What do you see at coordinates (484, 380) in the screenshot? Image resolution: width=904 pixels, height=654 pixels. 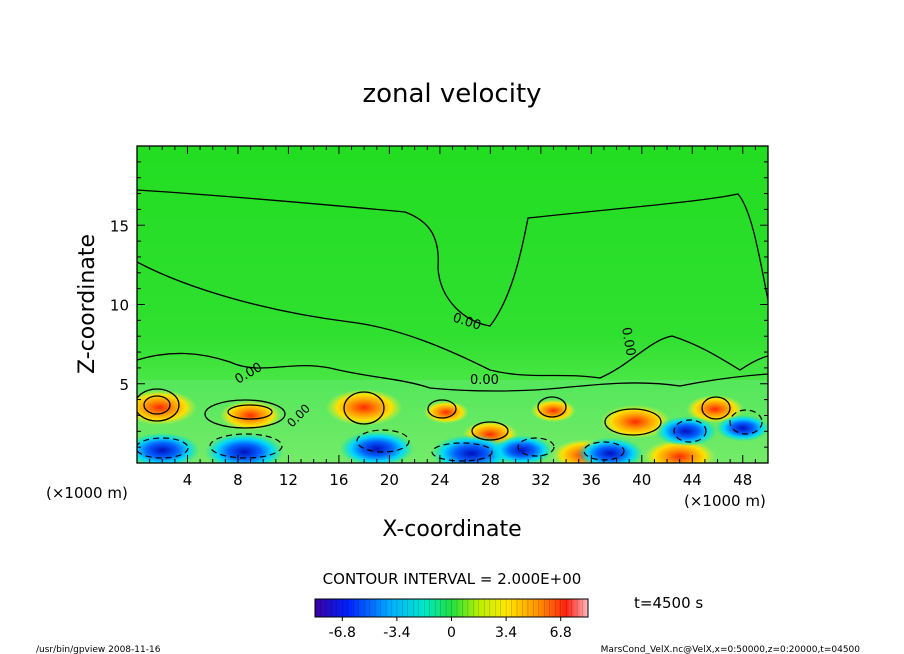 I see `contour-label-2: 0.00` at bounding box center [484, 380].